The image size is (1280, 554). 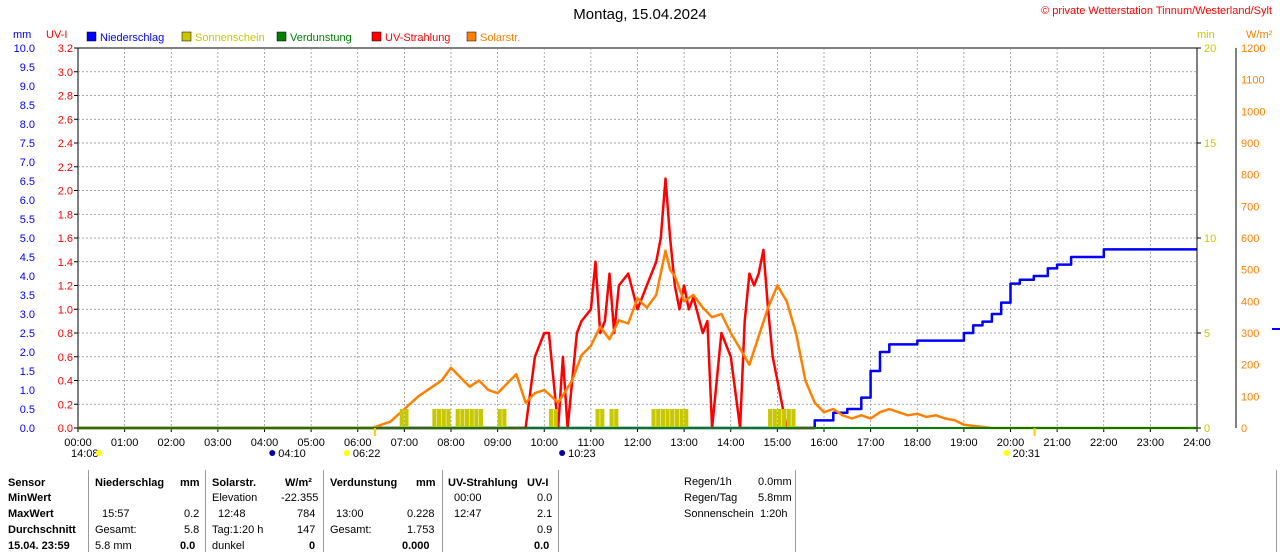 What do you see at coordinates (591, 443) in the screenshot?
I see `x-tick-label: 11:00` at bounding box center [591, 443].